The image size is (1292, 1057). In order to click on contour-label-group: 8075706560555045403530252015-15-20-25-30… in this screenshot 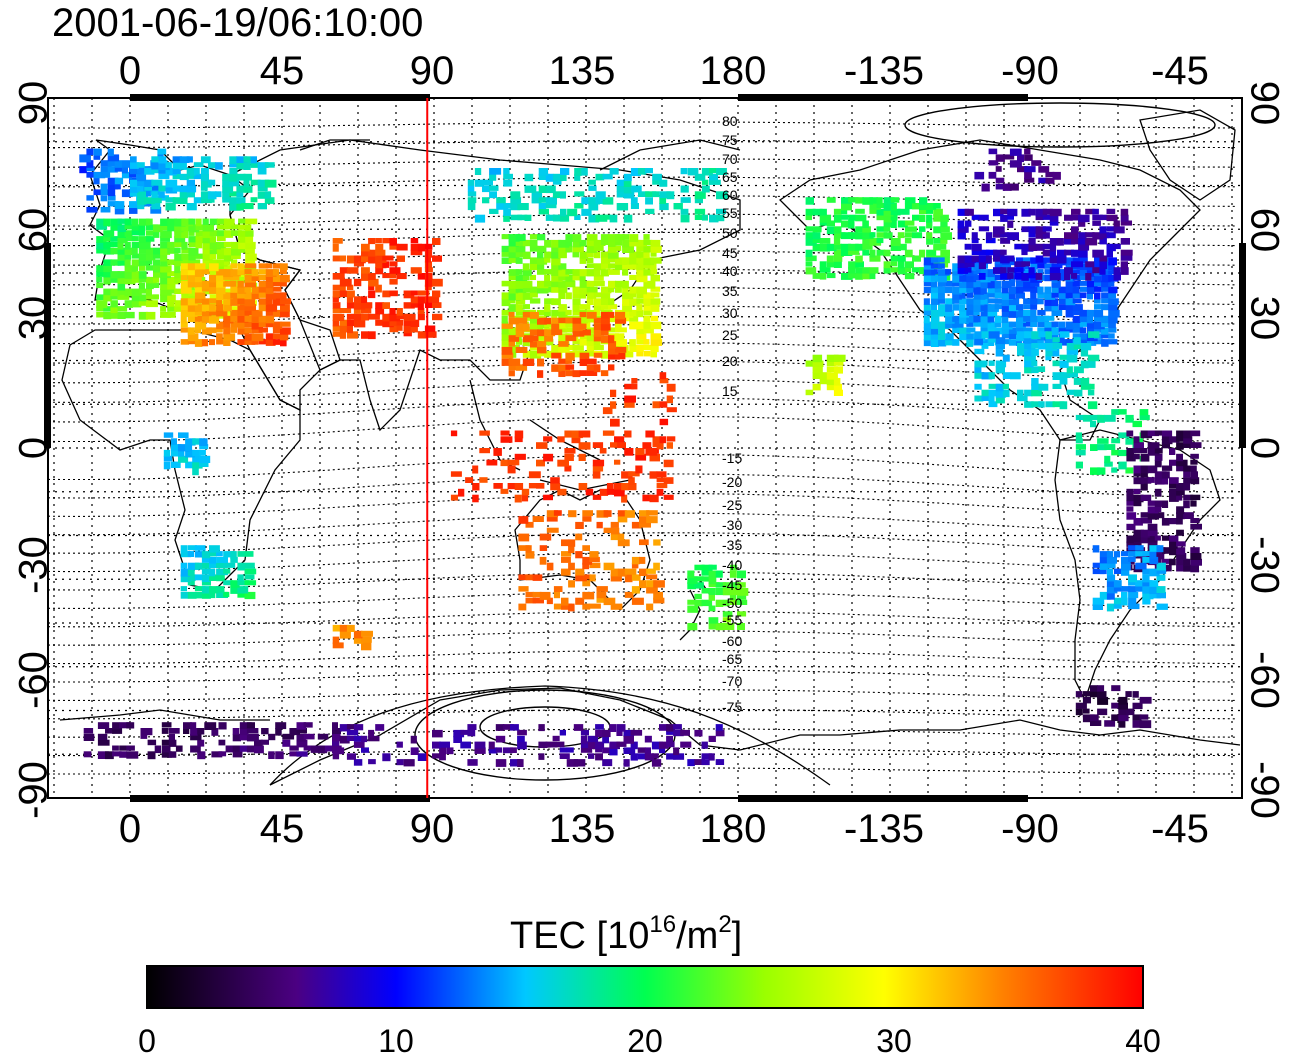, I will do `click(732, 414)`.